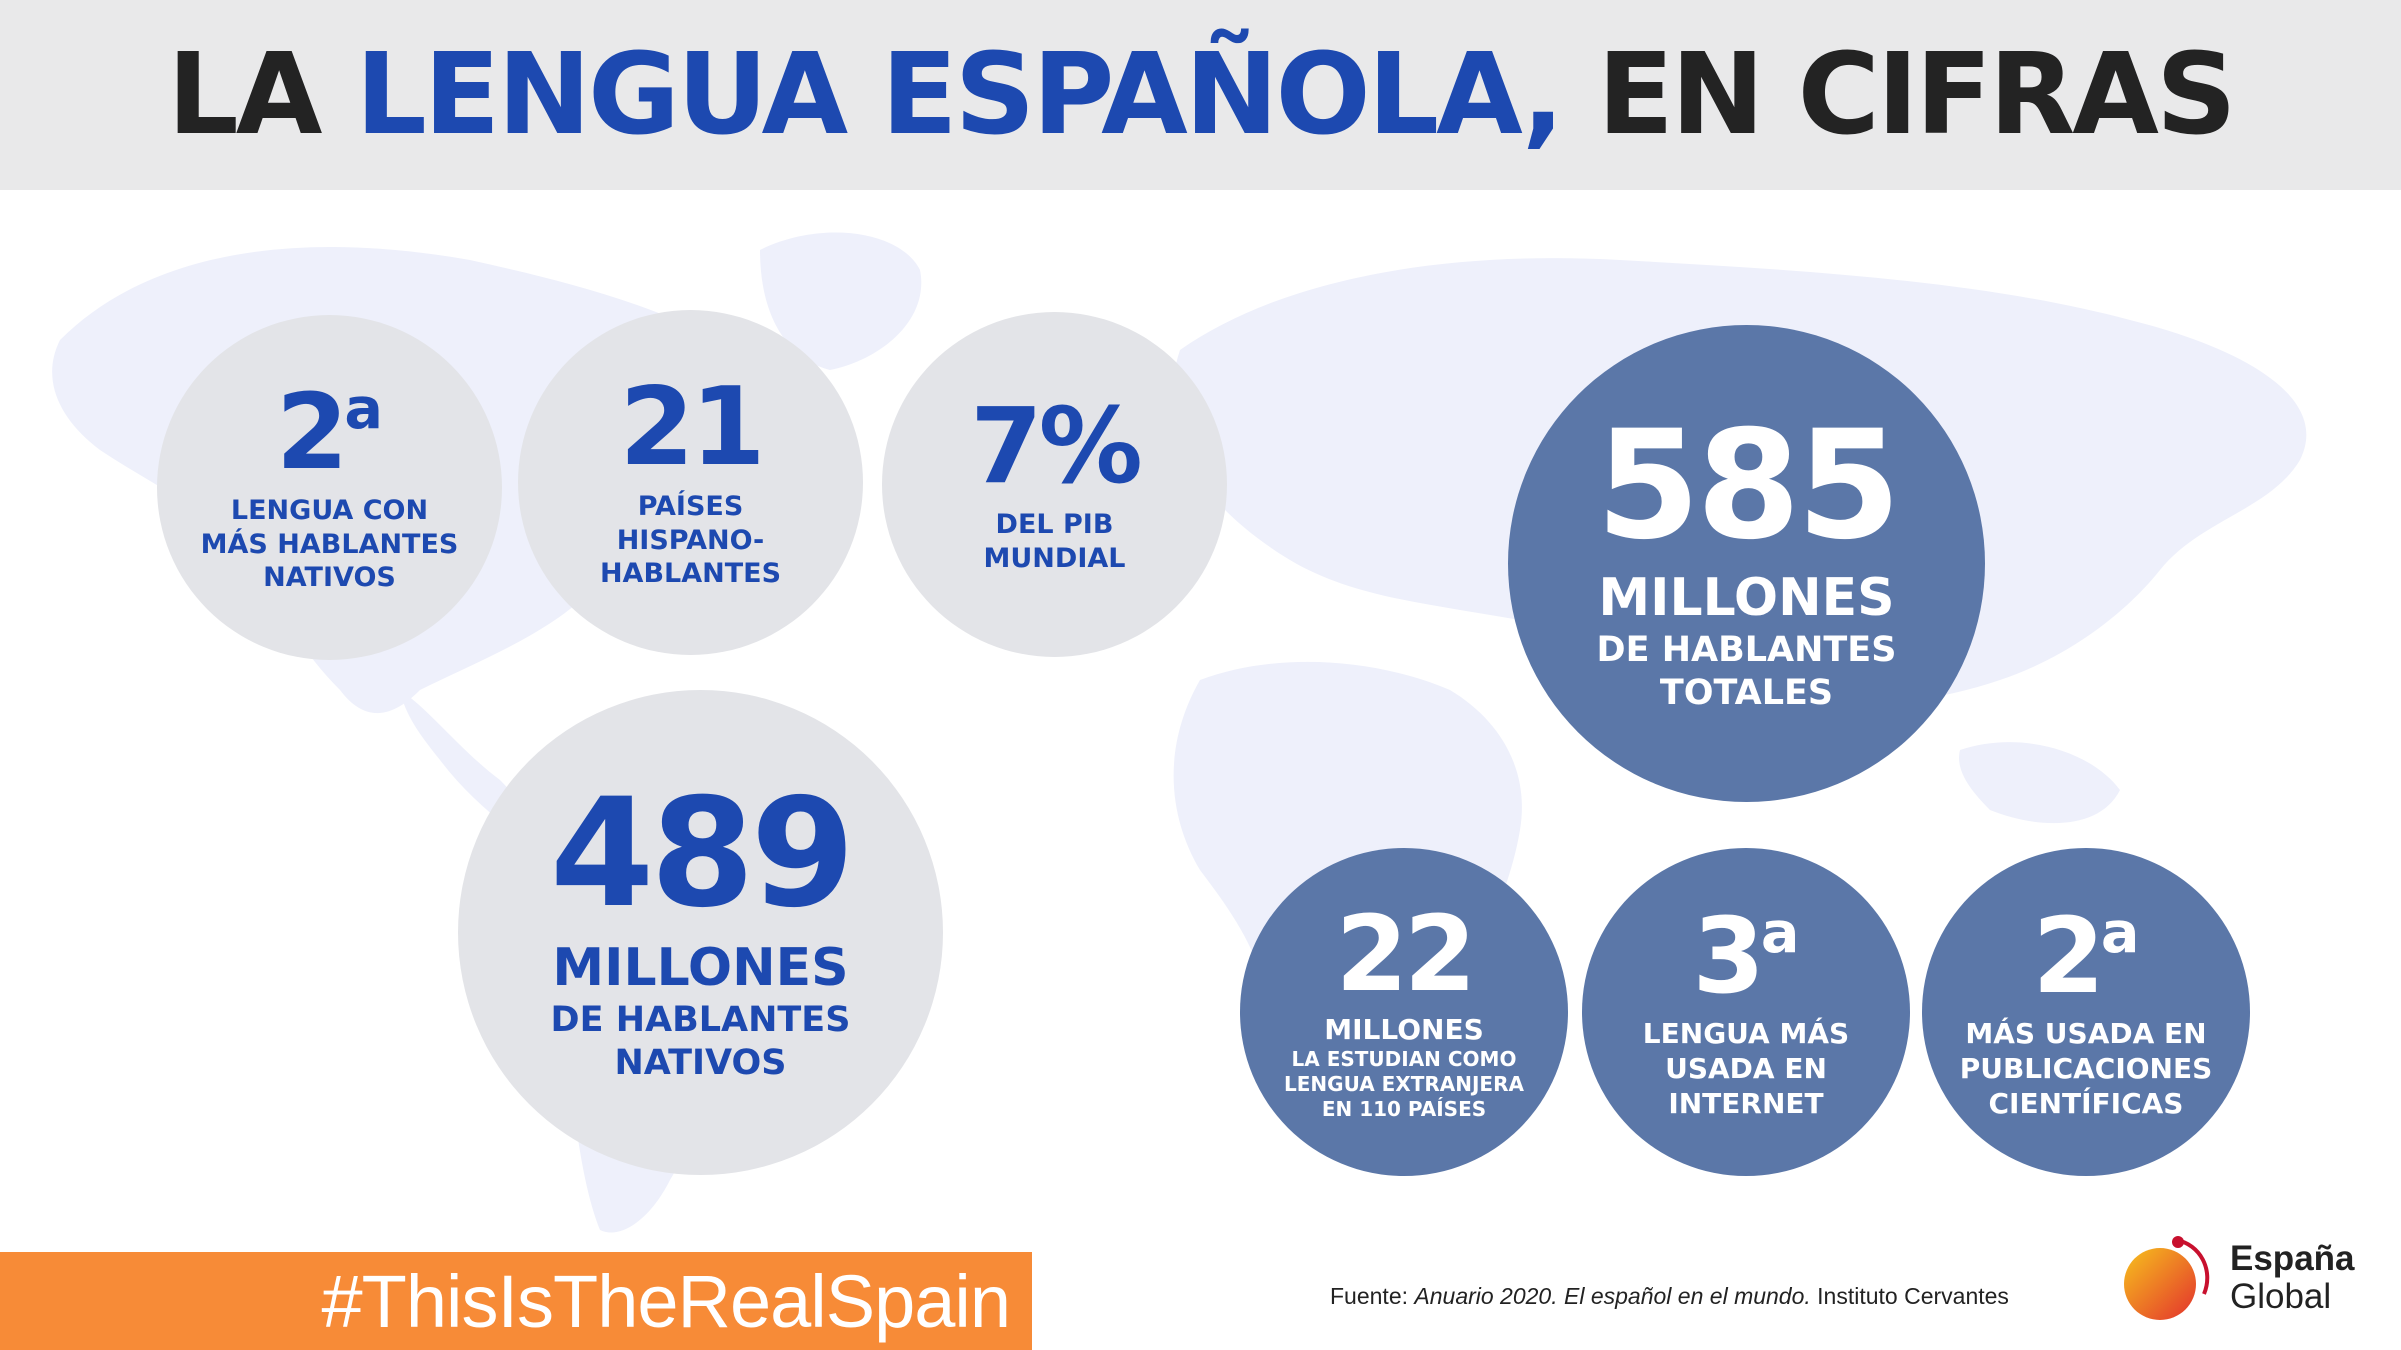 Image resolution: width=2401 pixels, height=1350 pixels. I want to click on stat-circle-total-speakers: 585 MILLONES DE HABLANTES TOTALES, so click(1746, 563).